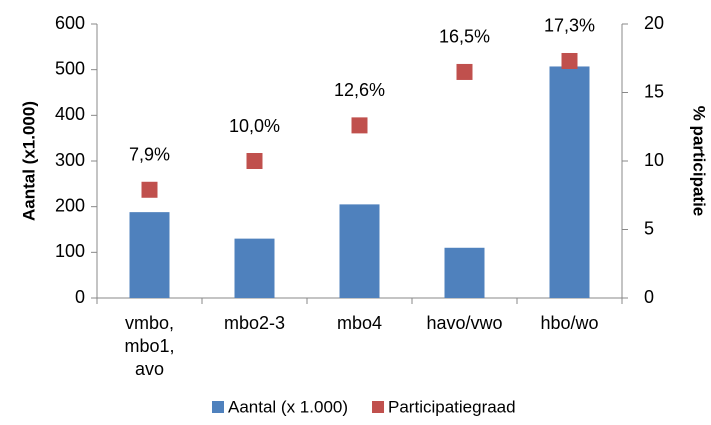 This screenshot has width=711, height=425. What do you see at coordinates (254, 126) in the screenshot?
I see `data-label: 10,0%` at bounding box center [254, 126].